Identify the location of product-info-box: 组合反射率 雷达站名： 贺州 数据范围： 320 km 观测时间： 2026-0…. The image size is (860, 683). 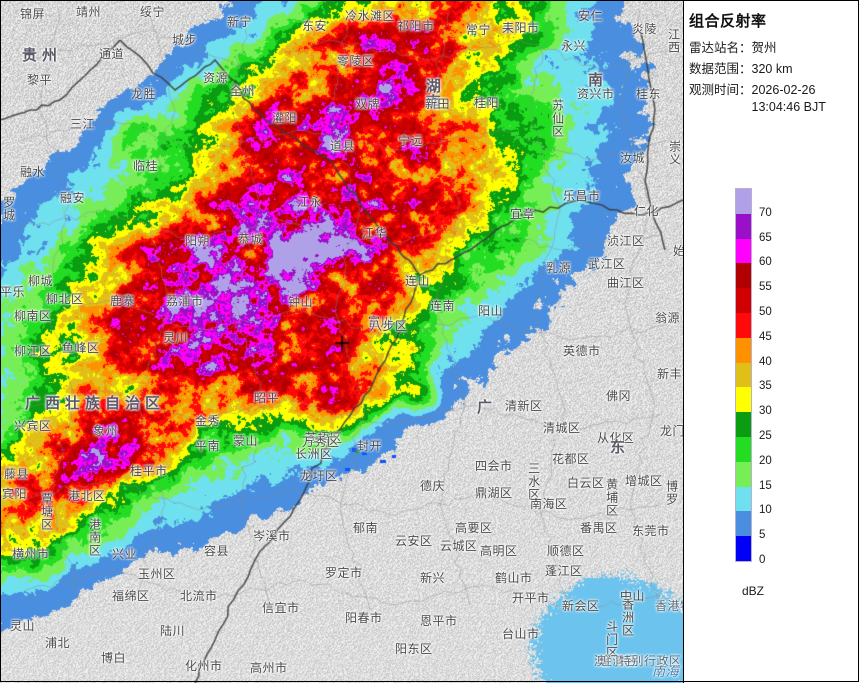
(773, 64).